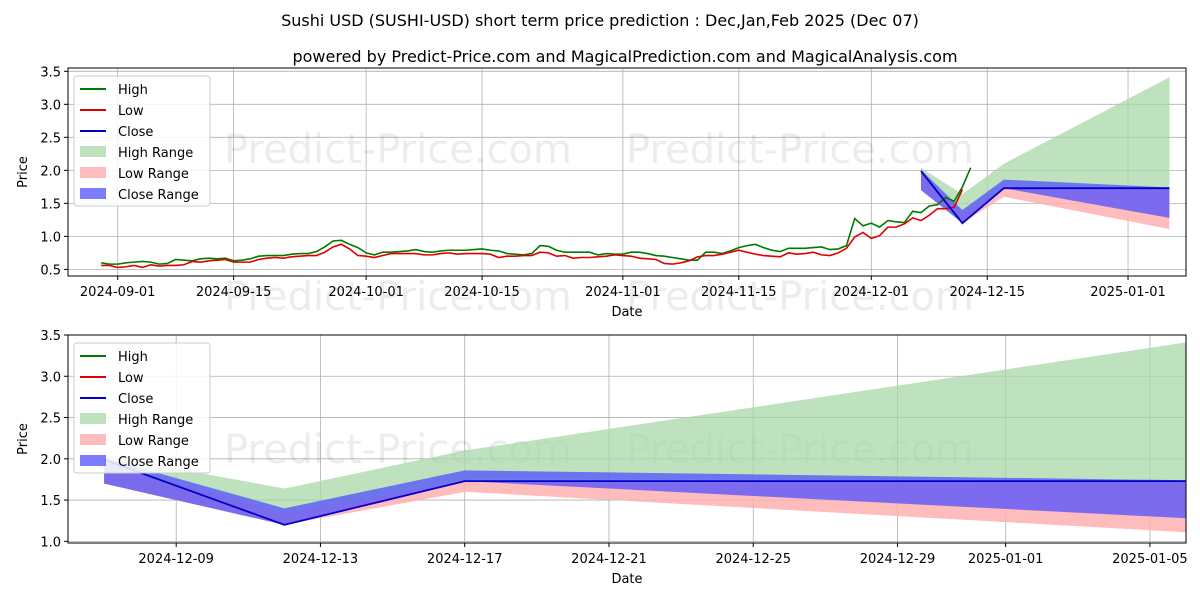  I want to click on x-tick-label: 2024-09-01, so click(118, 292).